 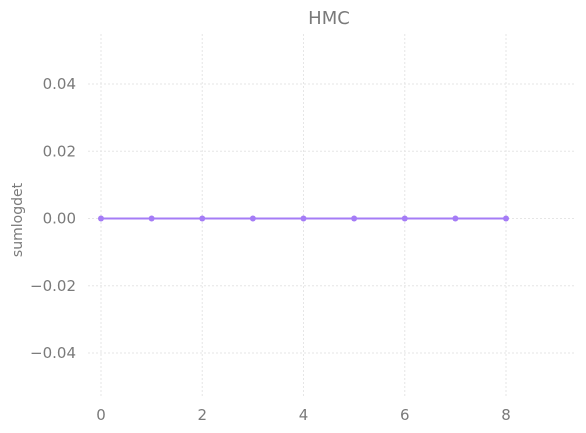 What do you see at coordinates (59, 151) in the screenshot?
I see `y-tick-label: 0.02` at bounding box center [59, 151].